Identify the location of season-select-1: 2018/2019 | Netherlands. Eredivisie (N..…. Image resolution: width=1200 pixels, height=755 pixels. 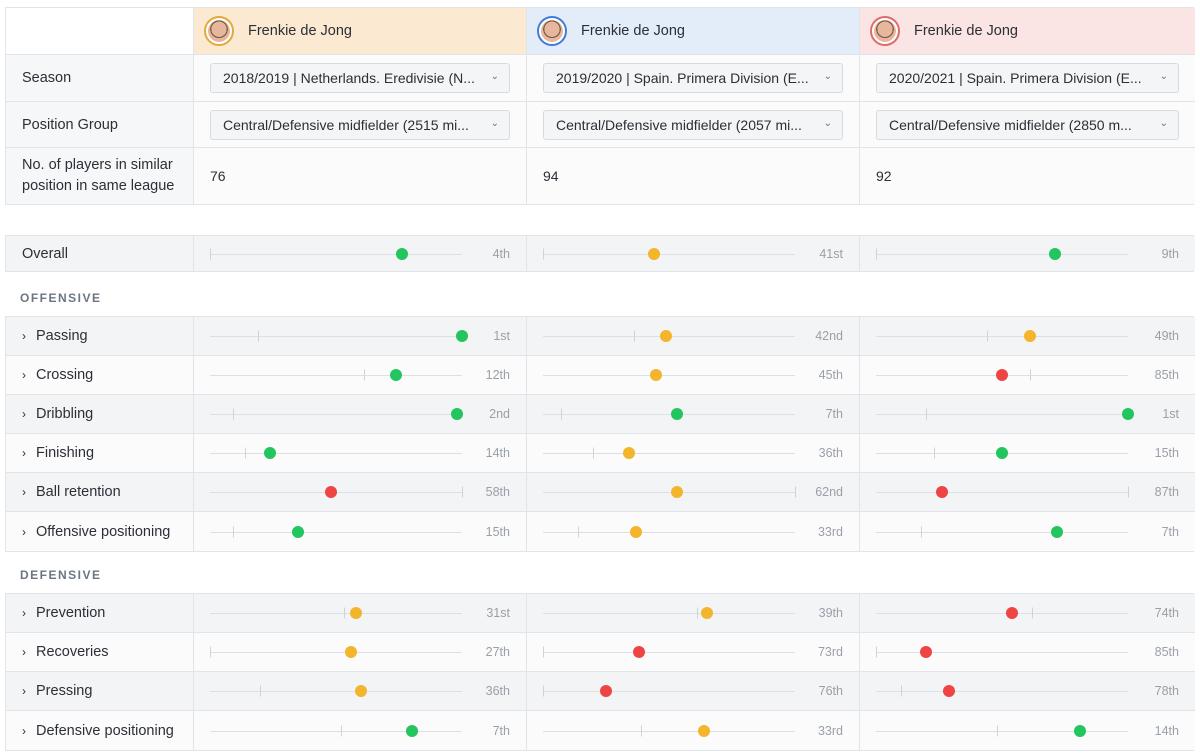
(360, 78).